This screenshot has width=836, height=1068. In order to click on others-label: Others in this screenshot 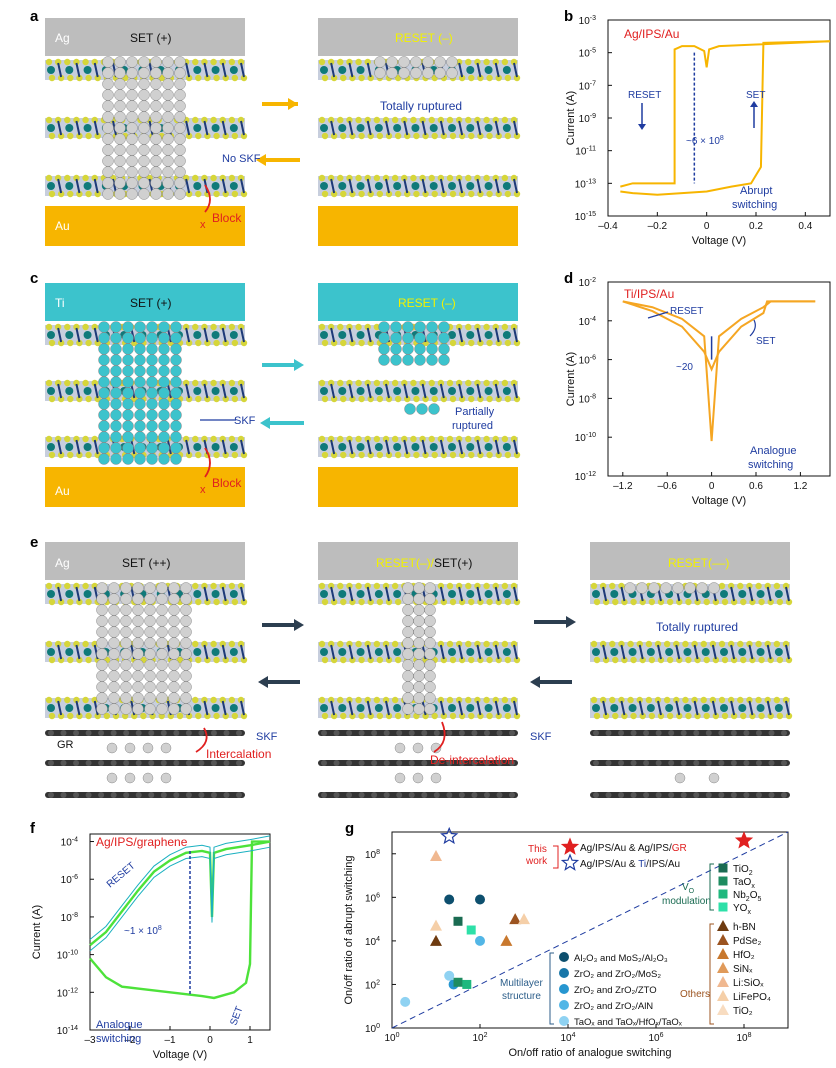, I will do `click(695, 994)`.